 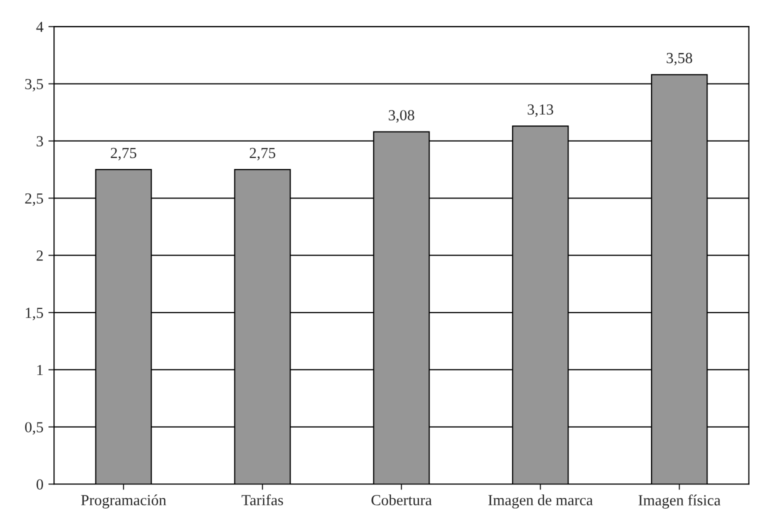 What do you see at coordinates (401, 116) in the screenshot?
I see `data-label: 3,08` at bounding box center [401, 116].